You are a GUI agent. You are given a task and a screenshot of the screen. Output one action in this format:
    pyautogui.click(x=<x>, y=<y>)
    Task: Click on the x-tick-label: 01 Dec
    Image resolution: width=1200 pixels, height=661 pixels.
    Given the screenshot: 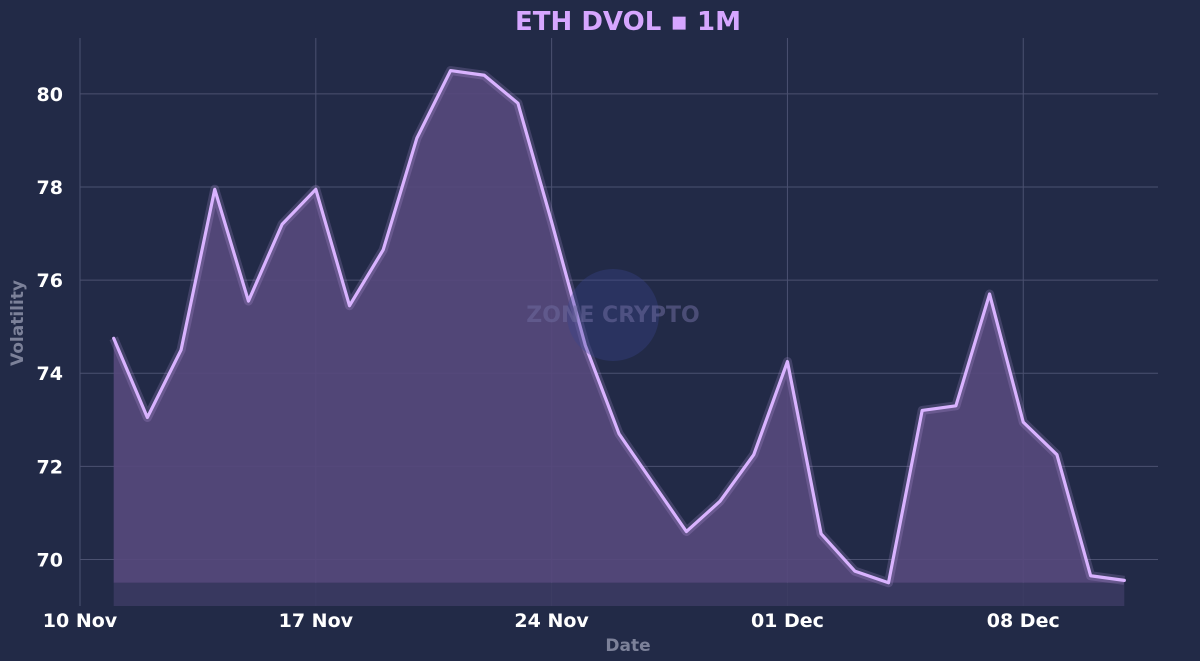 What is the action you would take?
    pyautogui.click(x=787, y=621)
    